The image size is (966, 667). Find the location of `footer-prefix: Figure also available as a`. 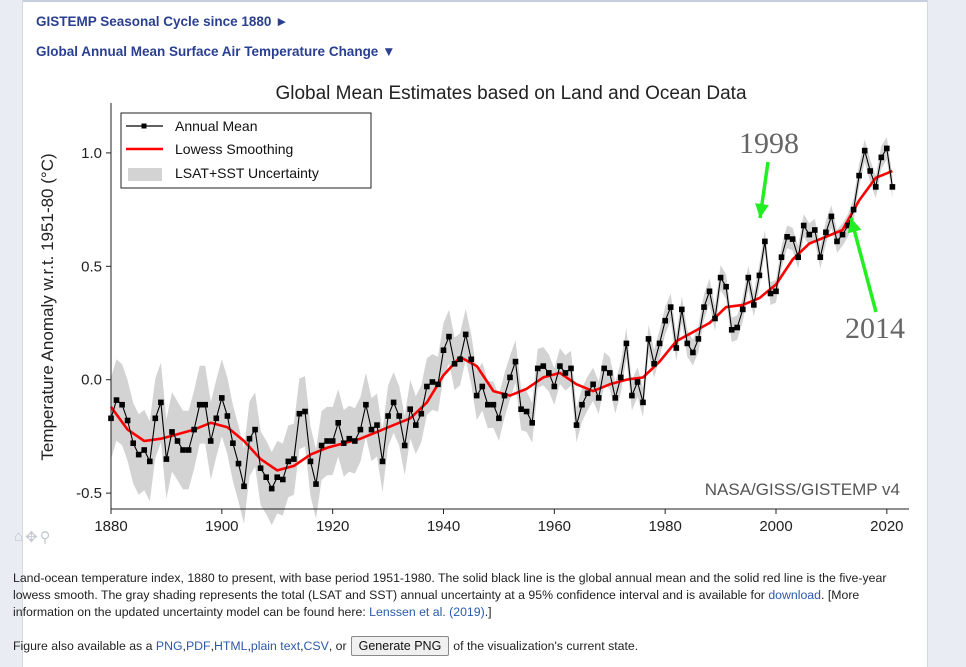

footer-prefix: Figure also available as a is located at coordinates (83, 646).